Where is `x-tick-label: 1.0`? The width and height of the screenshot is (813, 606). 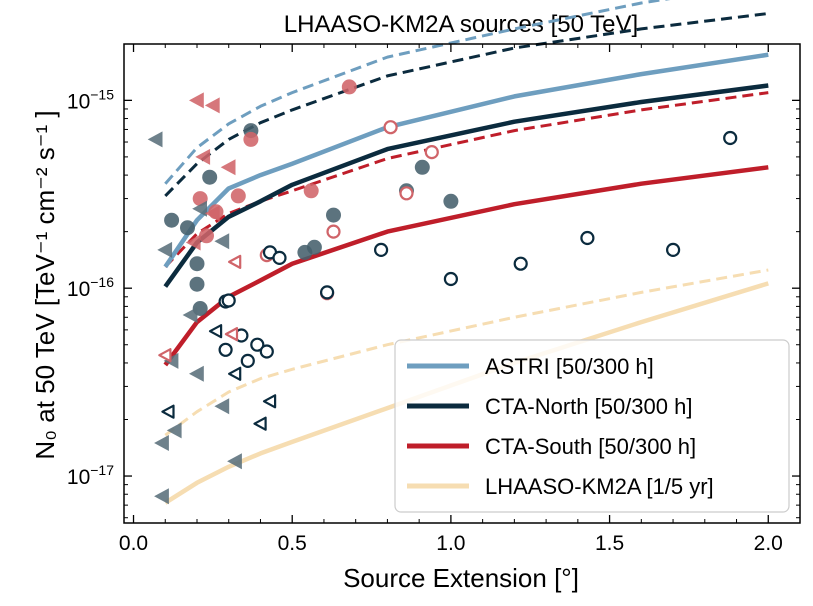
x-tick-label: 1.0 is located at coordinates (450, 543).